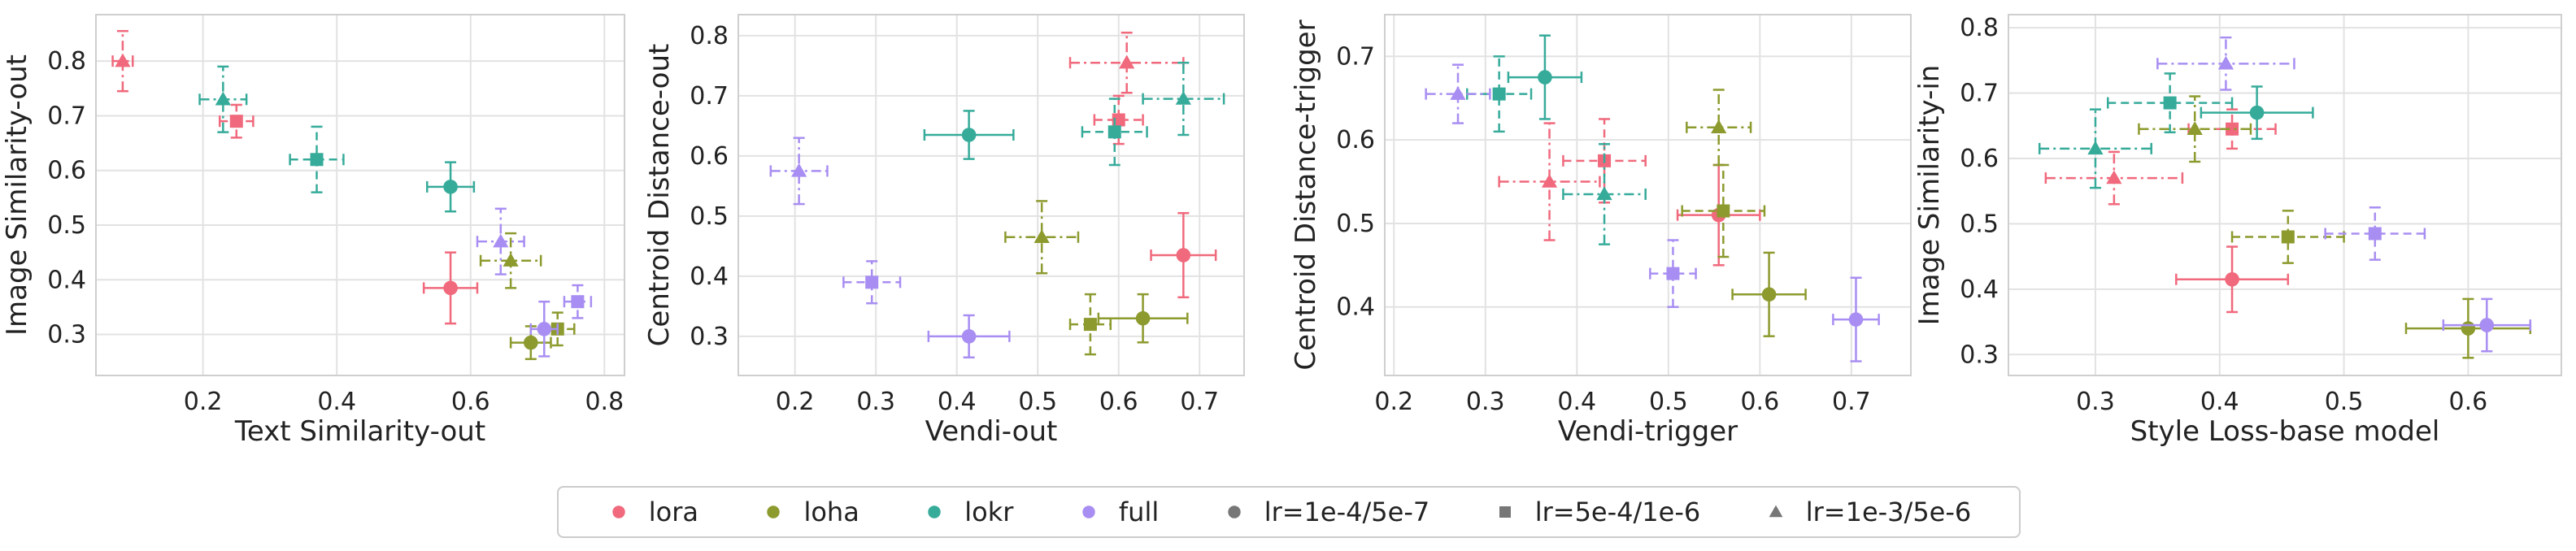 The width and height of the screenshot is (2576, 551). What do you see at coordinates (1347, 512) in the screenshot?
I see `legend-label-lr-circle: lr=1e-4/5e-7` at bounding box center [1347, 512].